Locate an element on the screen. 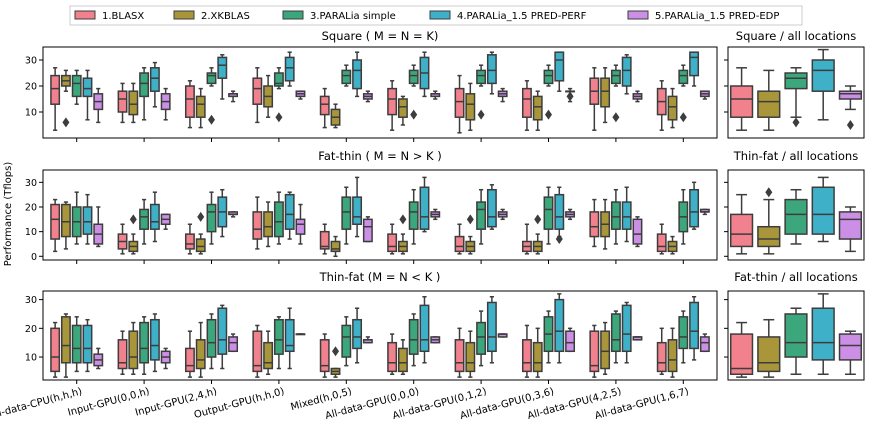 The width and height of the screenshot is (871, 431). axes-frame is located at coordinates (796, 92).